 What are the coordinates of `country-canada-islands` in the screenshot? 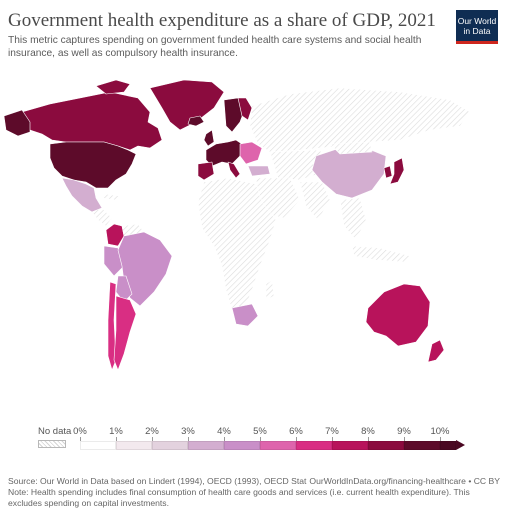 It's located at (113, 87).